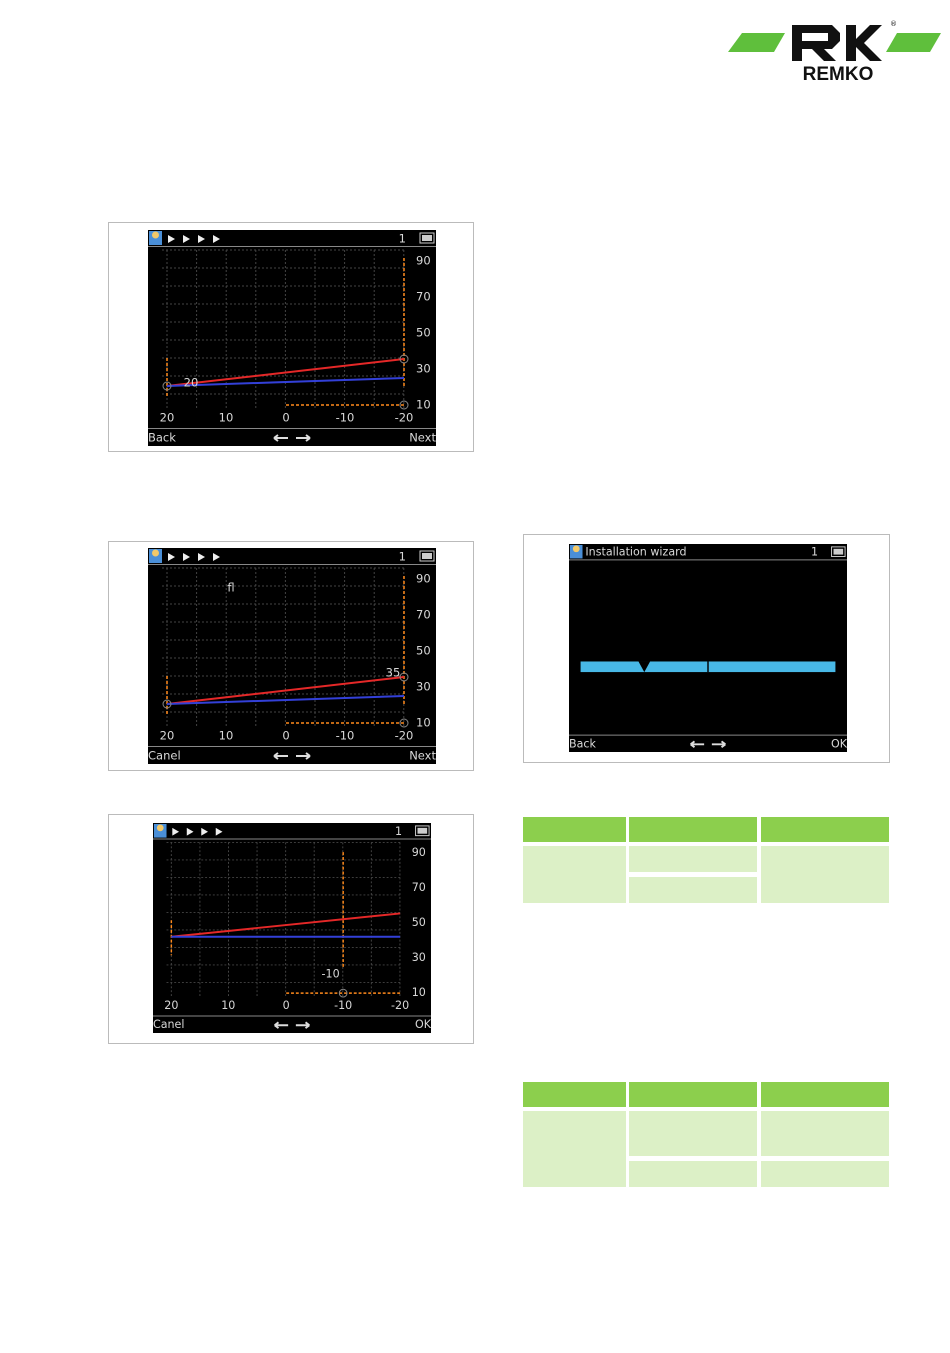 The width and height of the screenshot is (950, 1353). What do you see at coordinates (864, 43) in the screenshot?
I see `logo-mark-k` at bounding box center [864, 43].